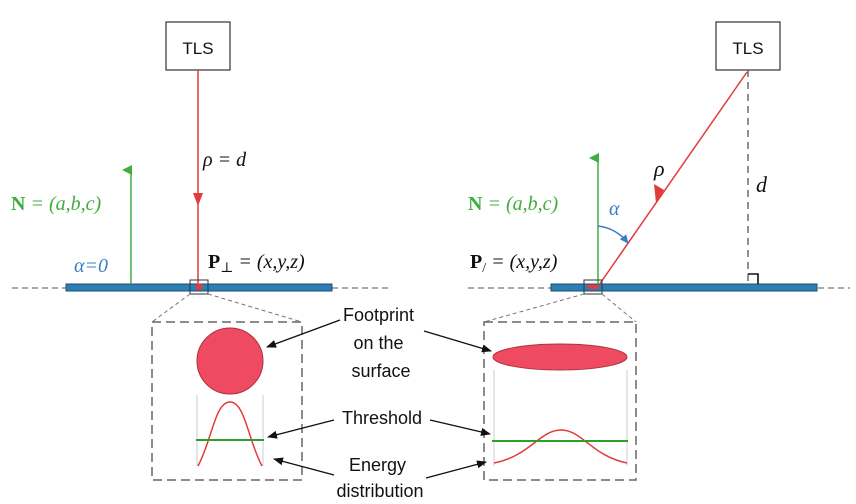 Image resolution: width=856 pixels, height=504 pixels. What do you see at coordinates (659, 168) in the screenshot?
I see `right-range-label: ρ` at bounding box center [659, 168].